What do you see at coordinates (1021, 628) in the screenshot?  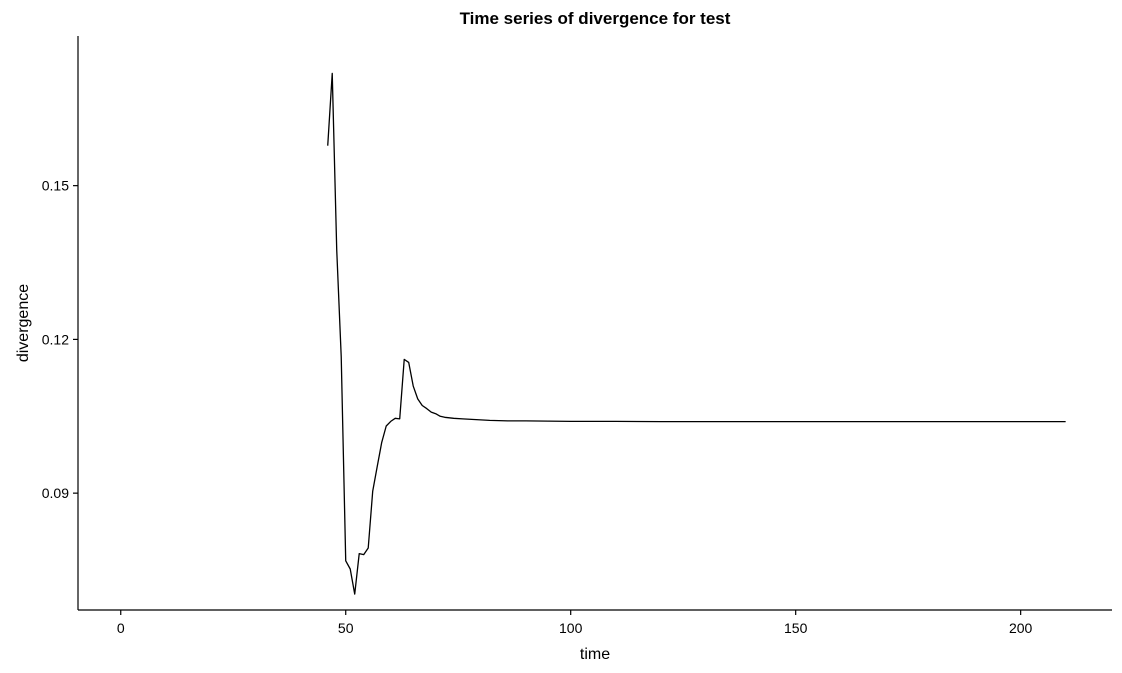 I see `x-tick-label: 200` at bounding box center [1021, 628].